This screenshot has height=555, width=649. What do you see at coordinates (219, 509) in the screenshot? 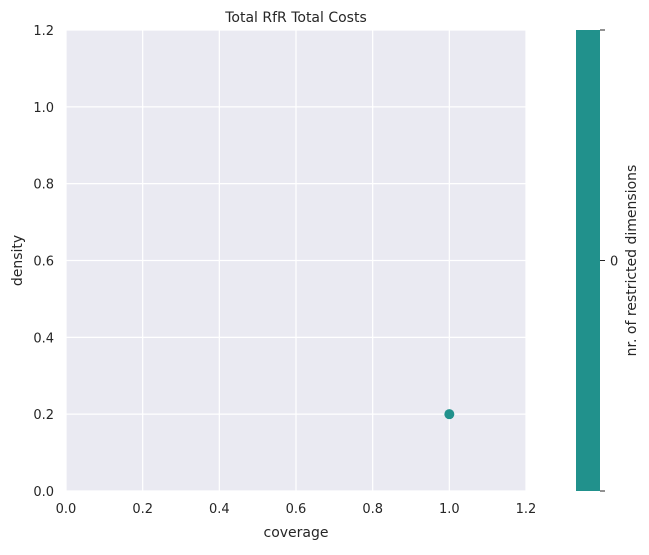
I see `x-tick-label: 0.4` at bounding box center [219, 509].